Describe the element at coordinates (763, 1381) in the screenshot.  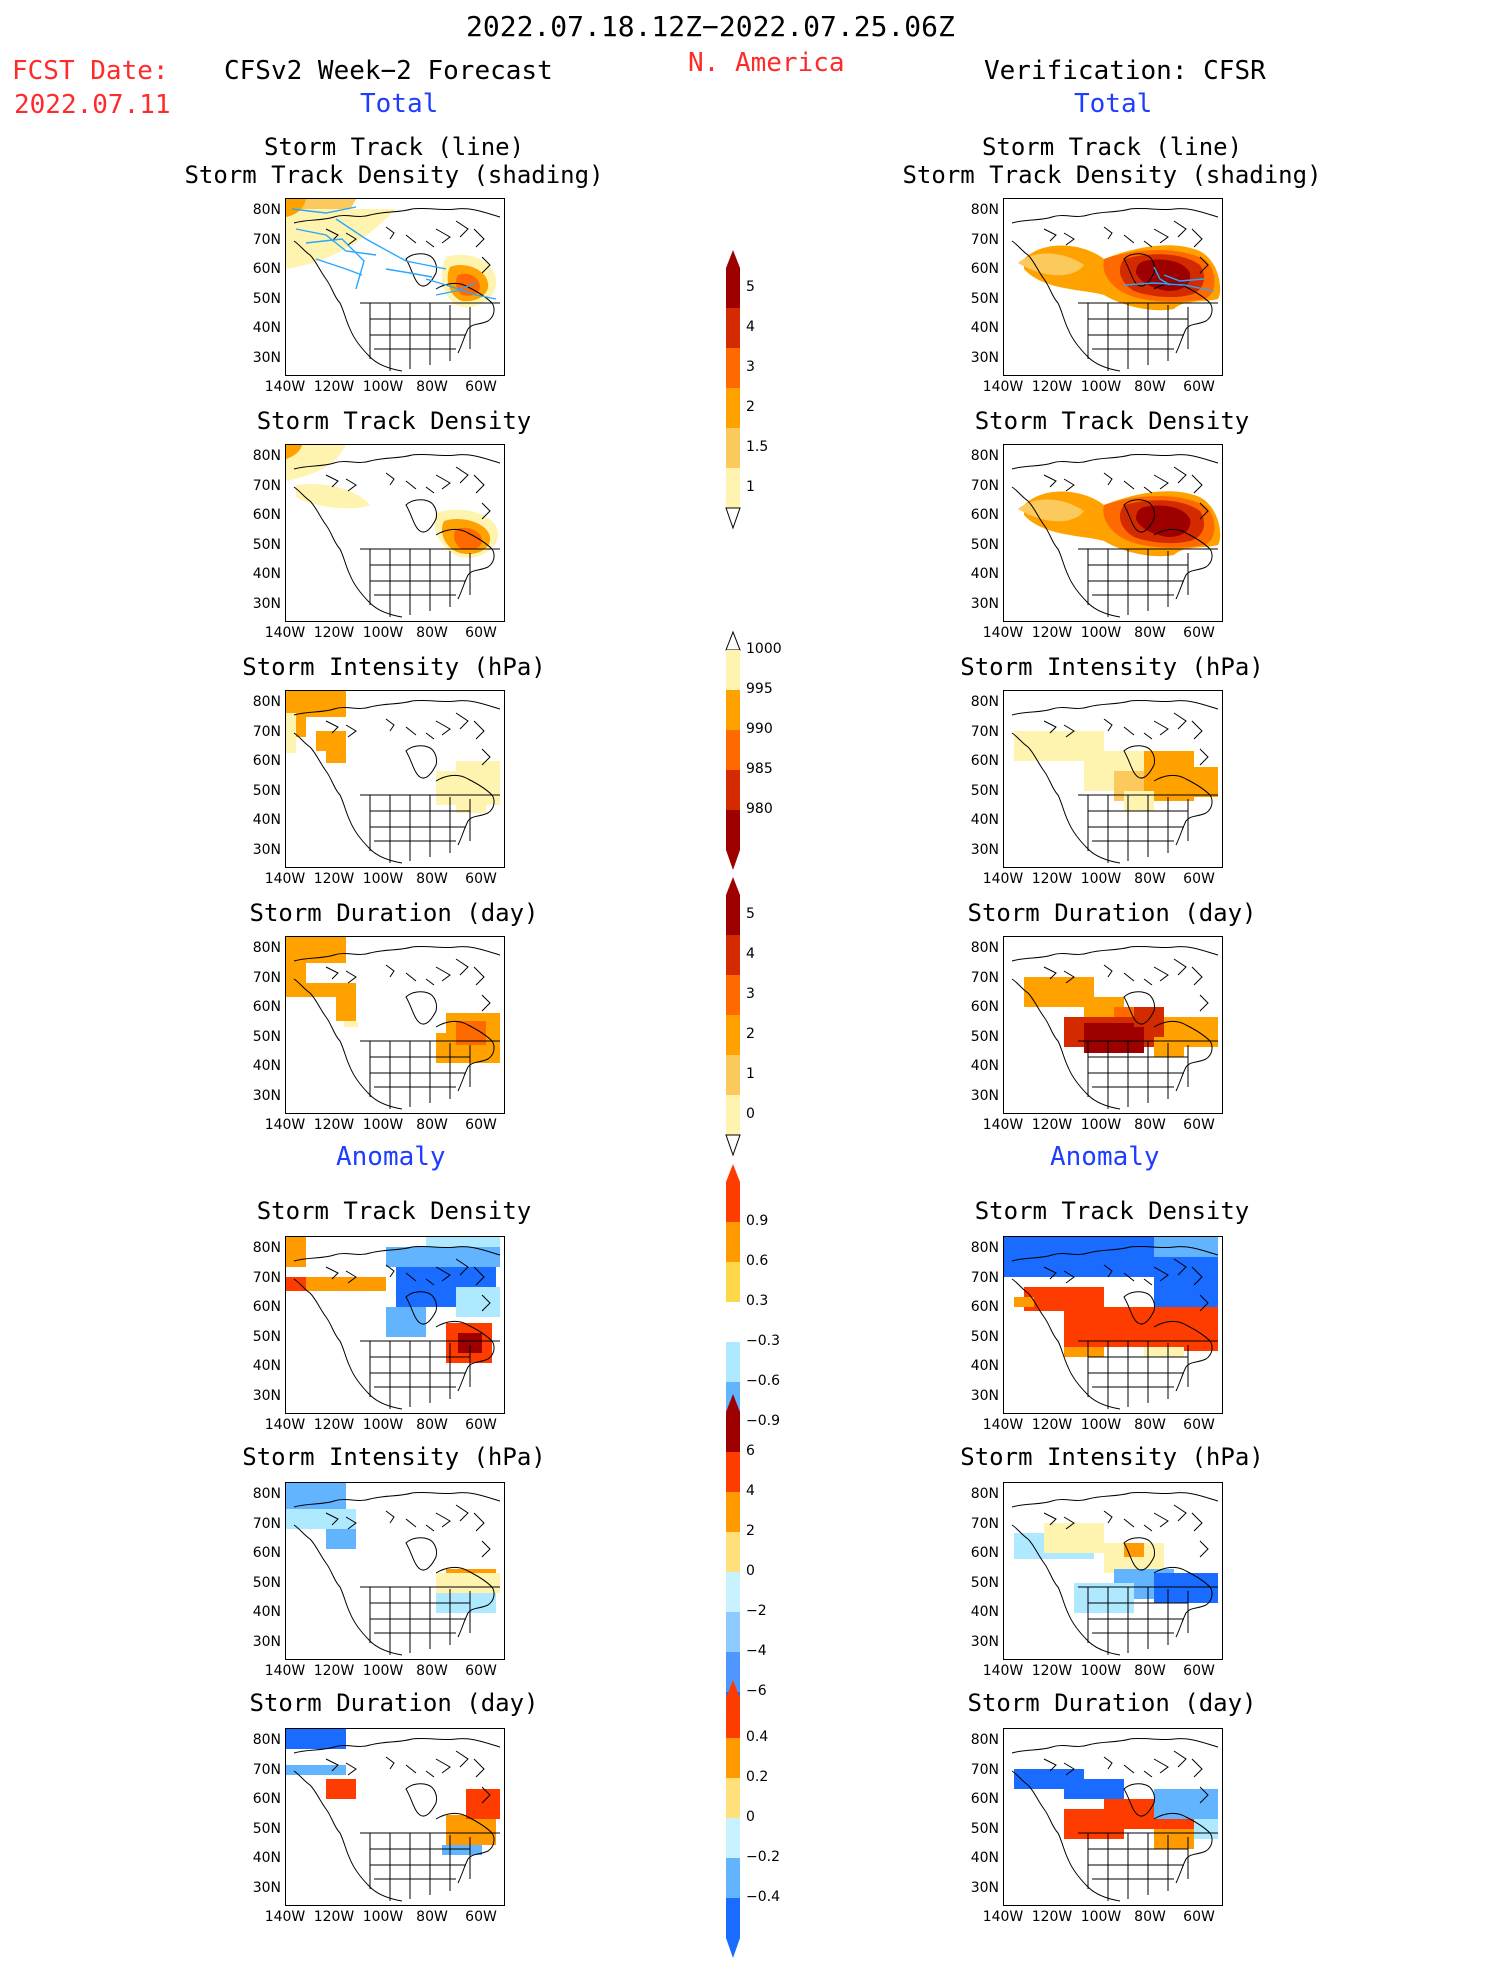
I see `colorbar-label-density_anom-4: −0.6` at that location.